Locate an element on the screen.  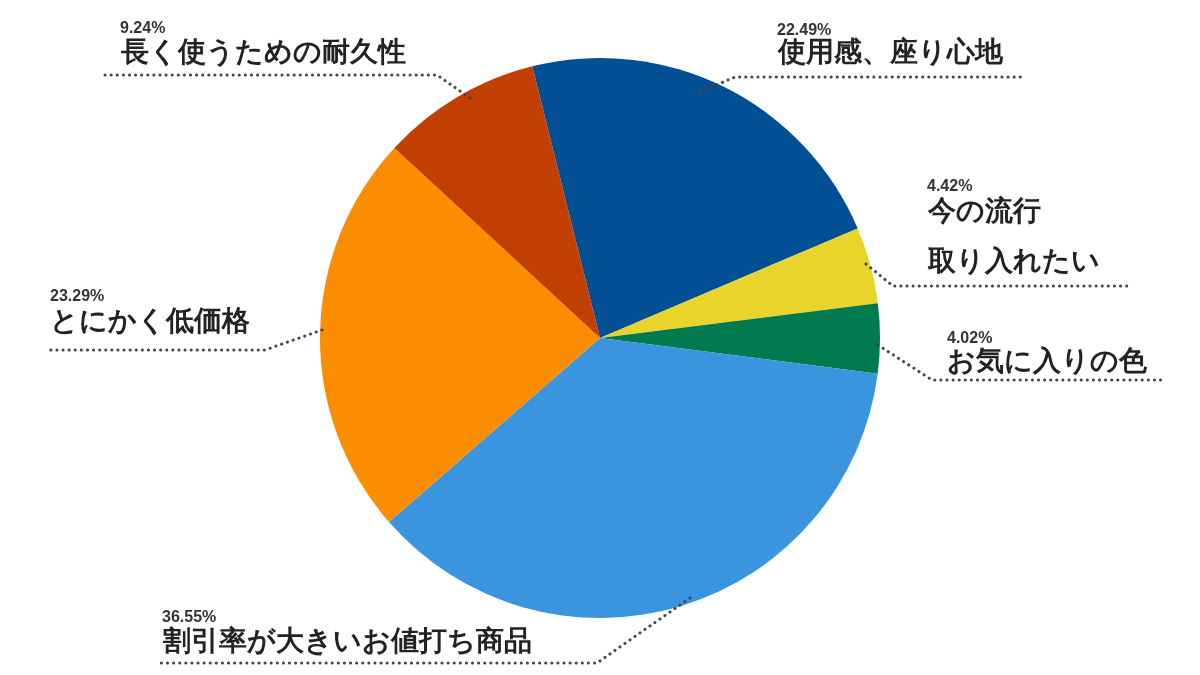
data-label: 4.02% is located at coordinates (970, 337).